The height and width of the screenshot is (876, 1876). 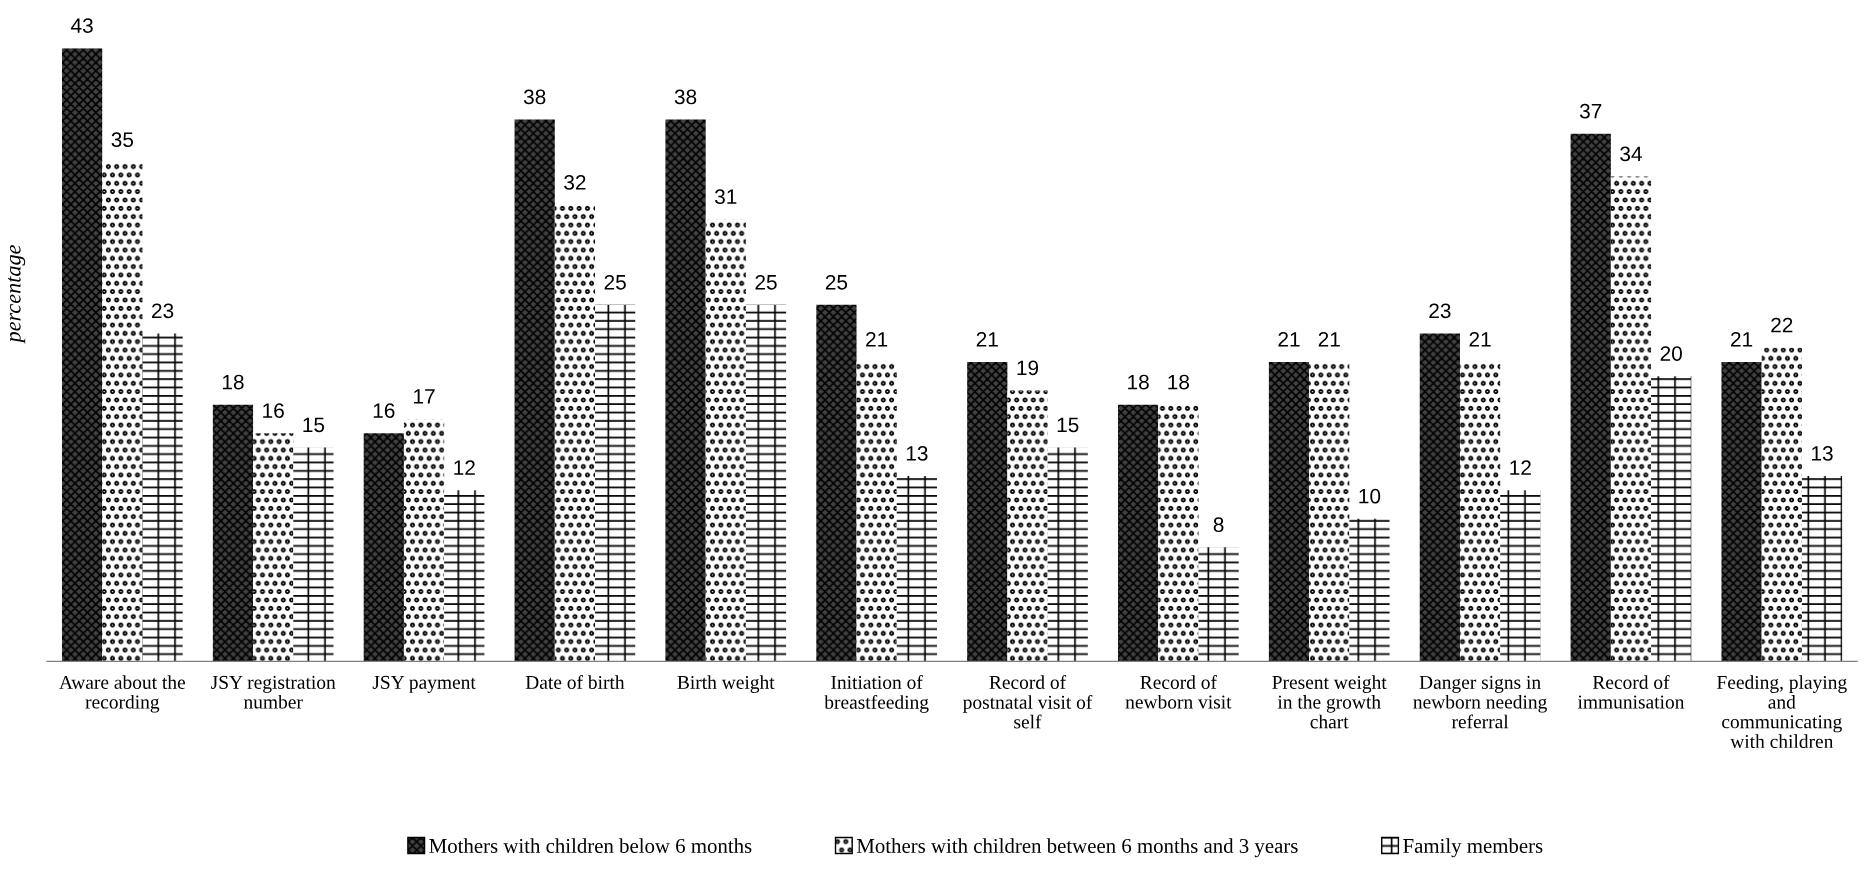 What do you see at coordinates (16, 294) in the screenshot?
I see `y-axis-title: percentage` at bounding box center [16, 294].